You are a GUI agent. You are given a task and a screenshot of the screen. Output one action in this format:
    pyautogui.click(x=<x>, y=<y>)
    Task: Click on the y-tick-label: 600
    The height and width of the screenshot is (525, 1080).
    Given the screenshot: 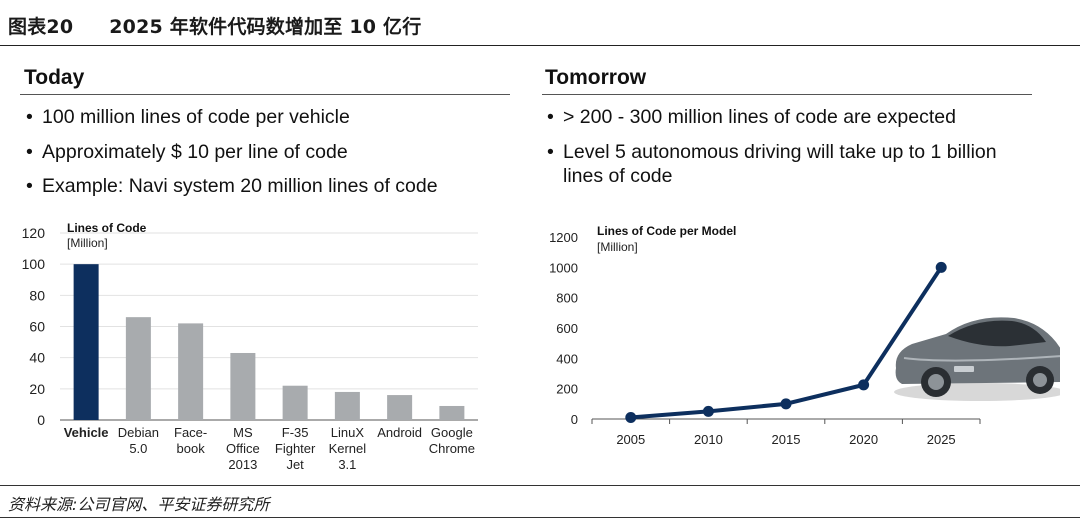 What is the action you would take?
    pyautogui.click(x=567, y=328)
    